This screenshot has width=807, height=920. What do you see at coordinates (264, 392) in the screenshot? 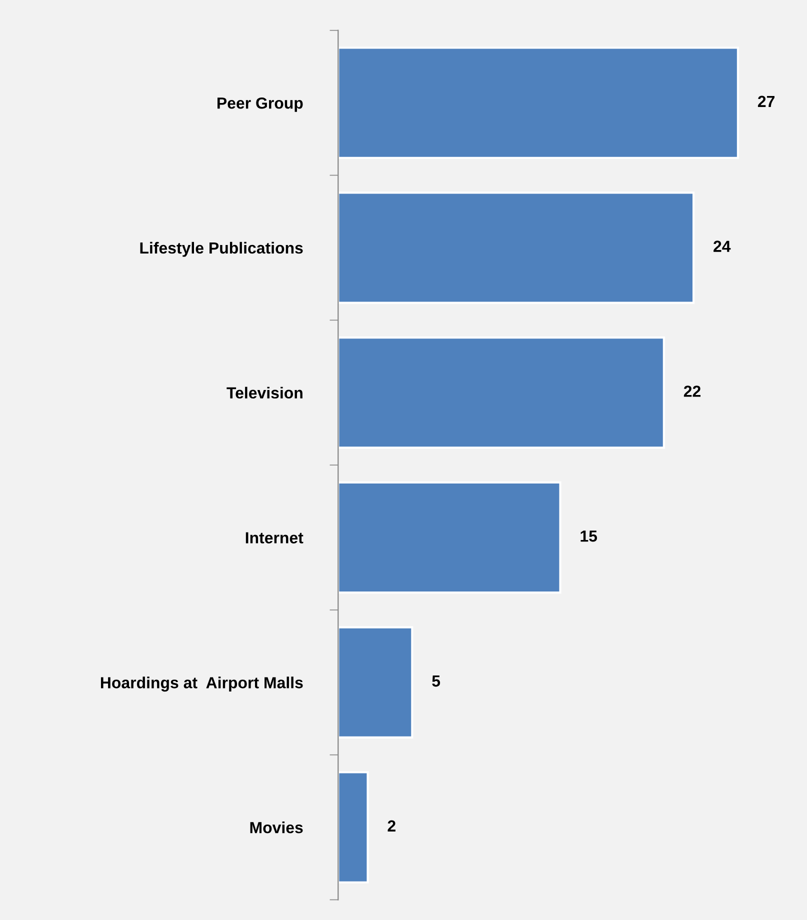
I see `y-tick-label: Television` at bounding box center [264, 392].